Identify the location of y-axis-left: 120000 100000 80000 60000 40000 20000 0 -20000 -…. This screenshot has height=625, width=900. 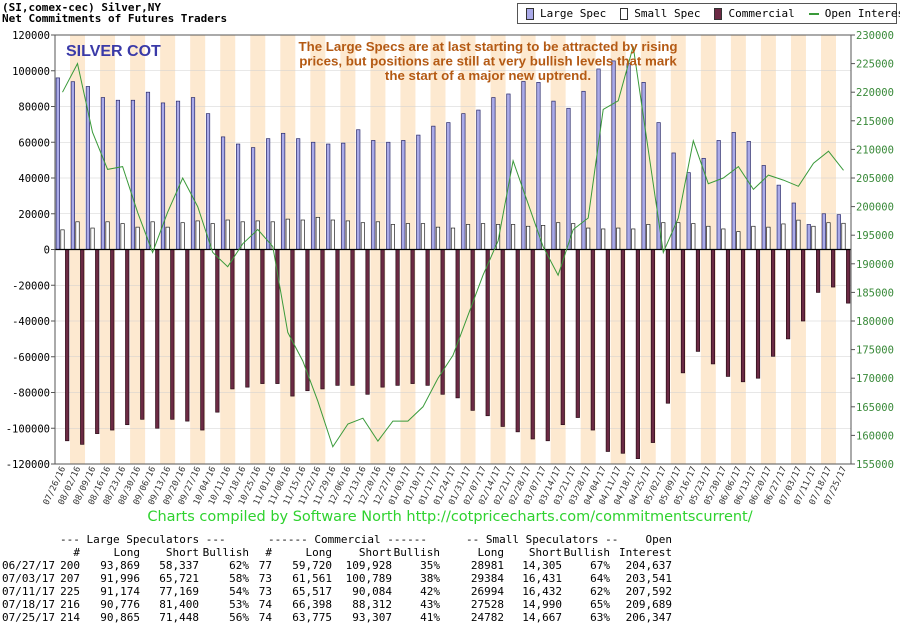
(30, 250).